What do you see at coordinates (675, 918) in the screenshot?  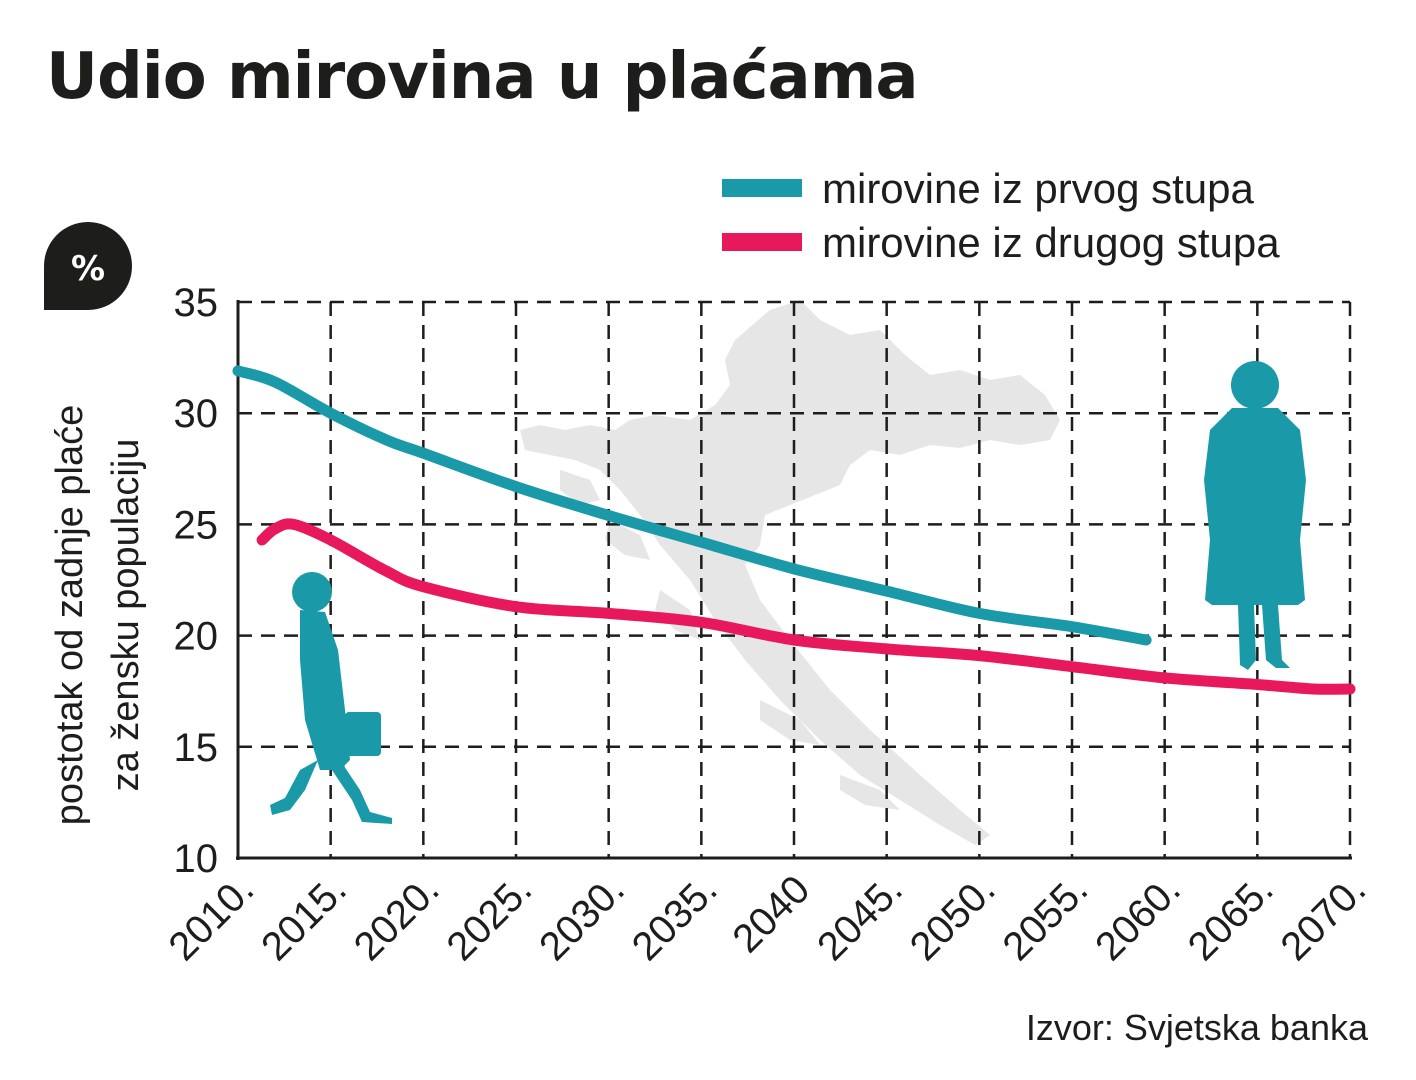 I see `x-tick-label: 2035.` at bounding box center [675, 918].